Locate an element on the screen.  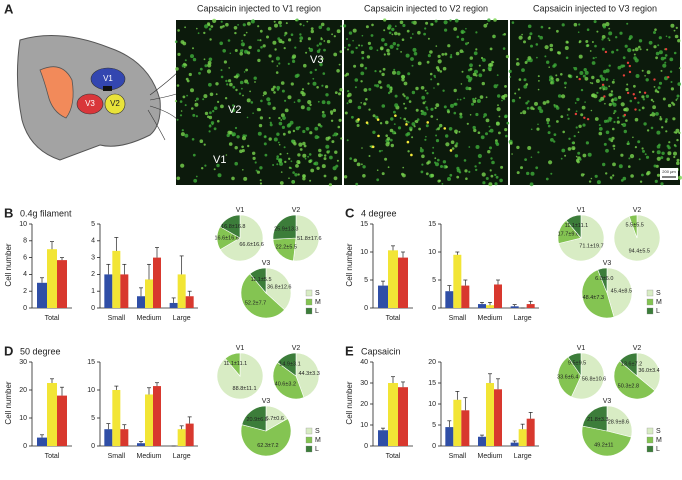
panel-title: 50 degree is located at coordinates (40, 351).